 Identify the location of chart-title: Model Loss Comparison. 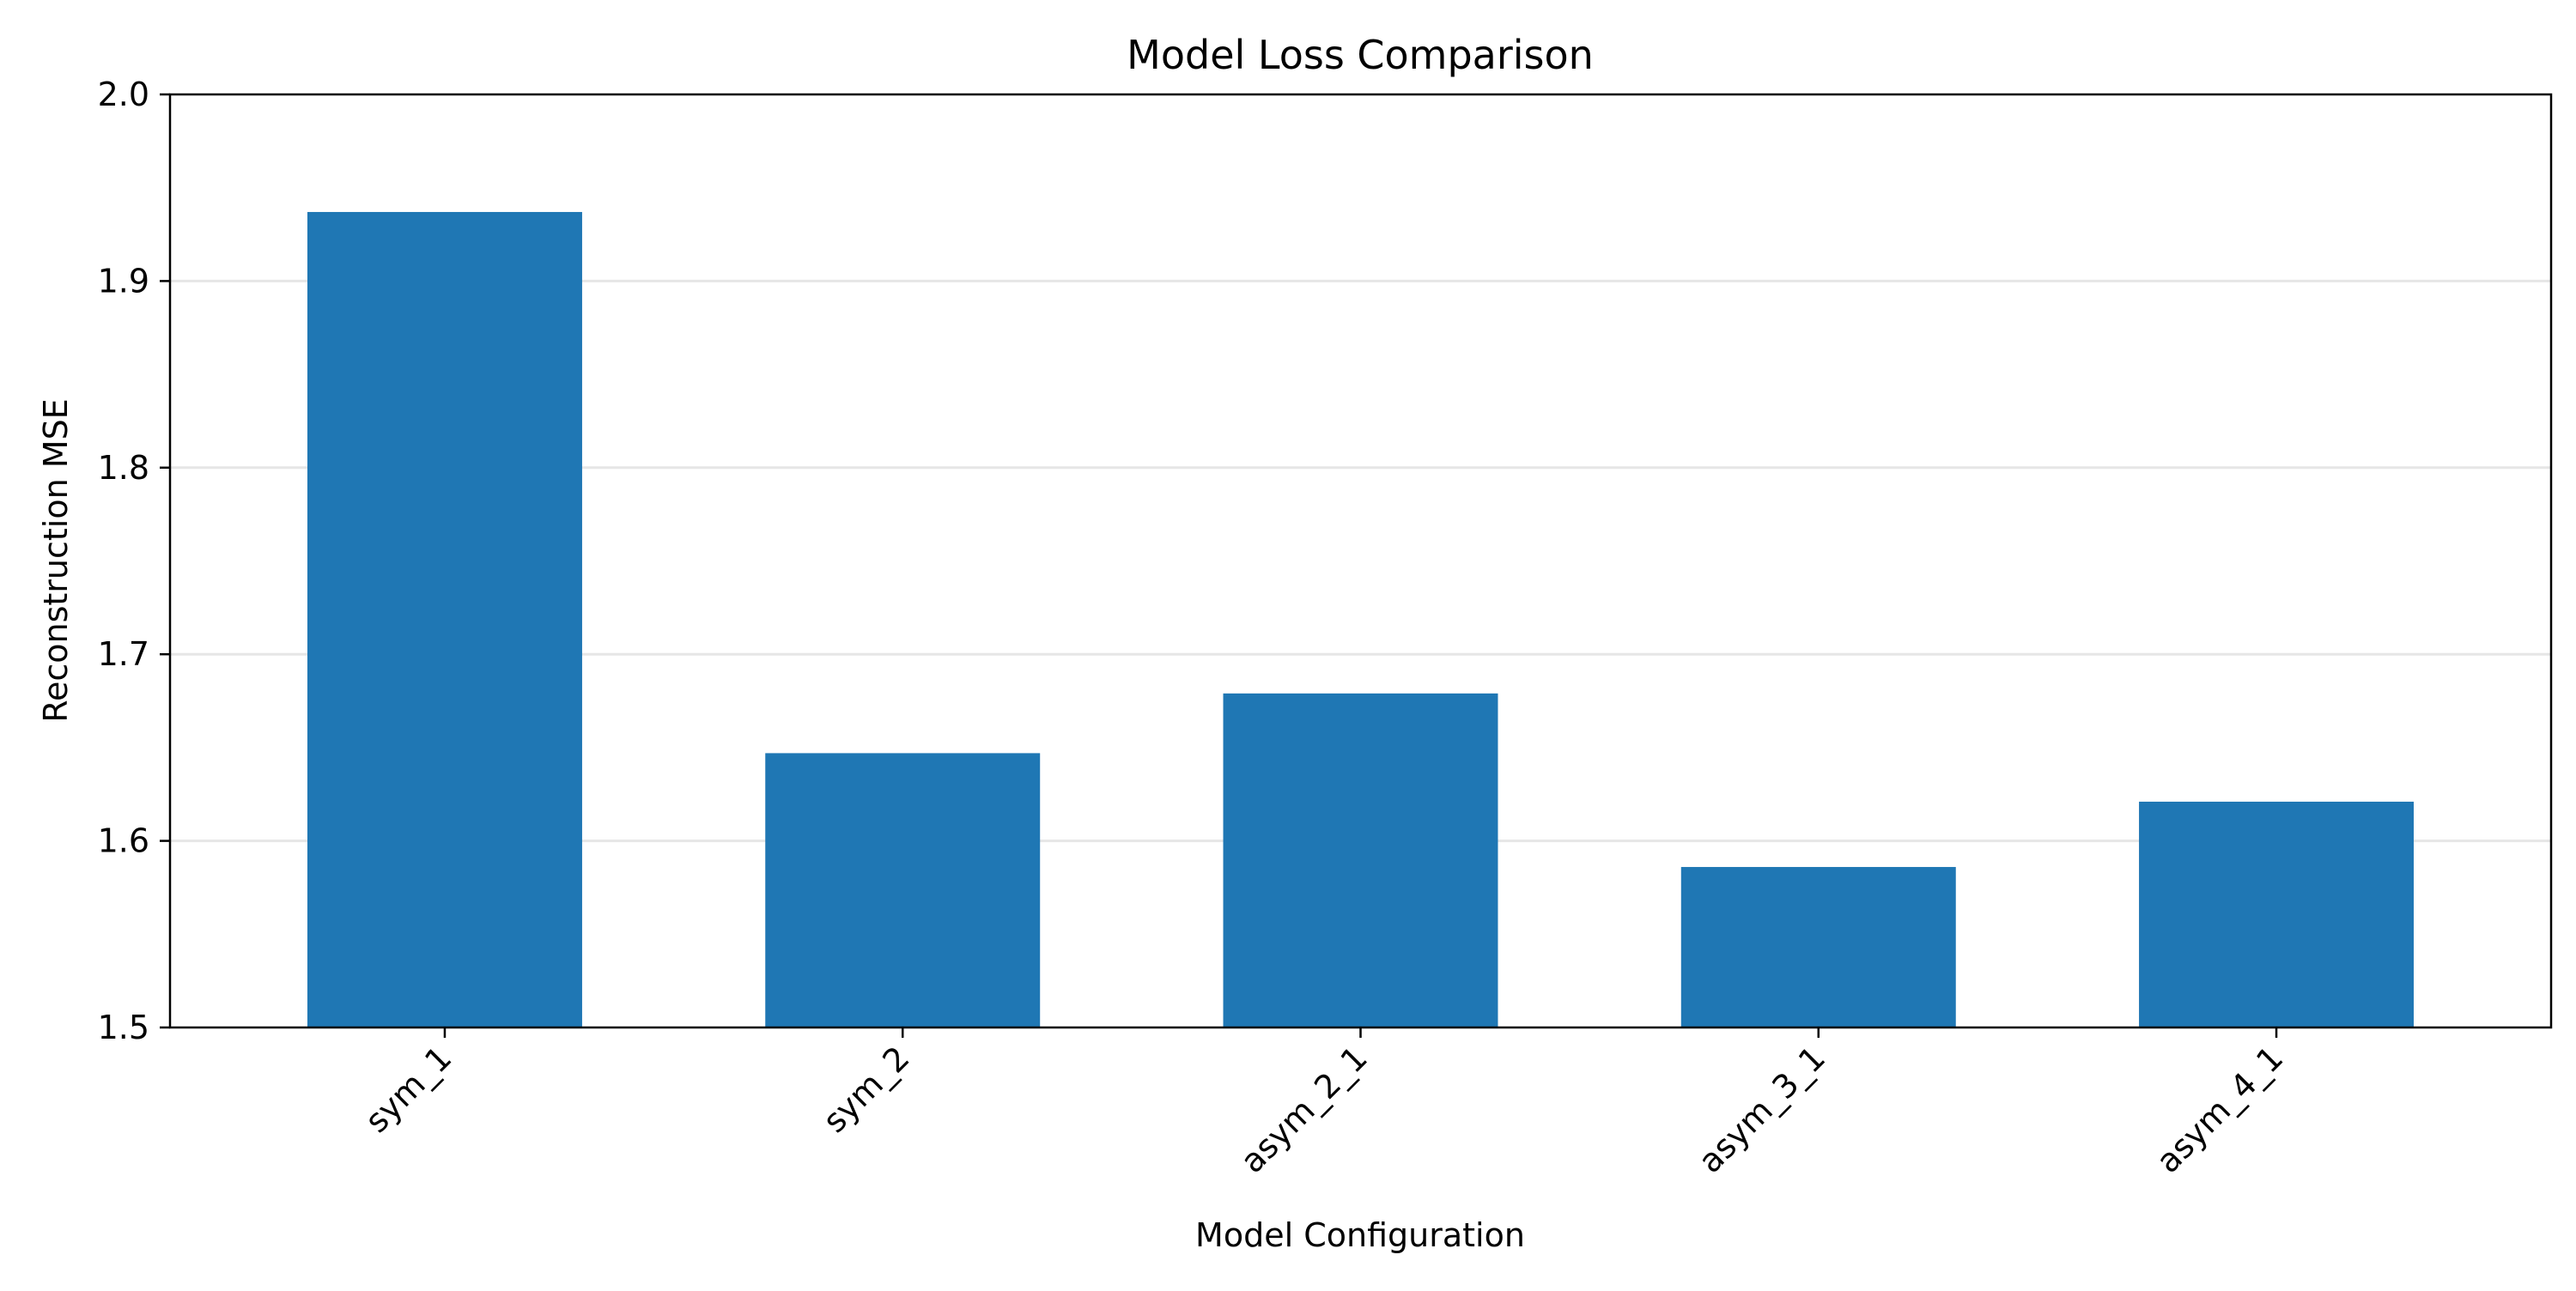
(1360, 55).